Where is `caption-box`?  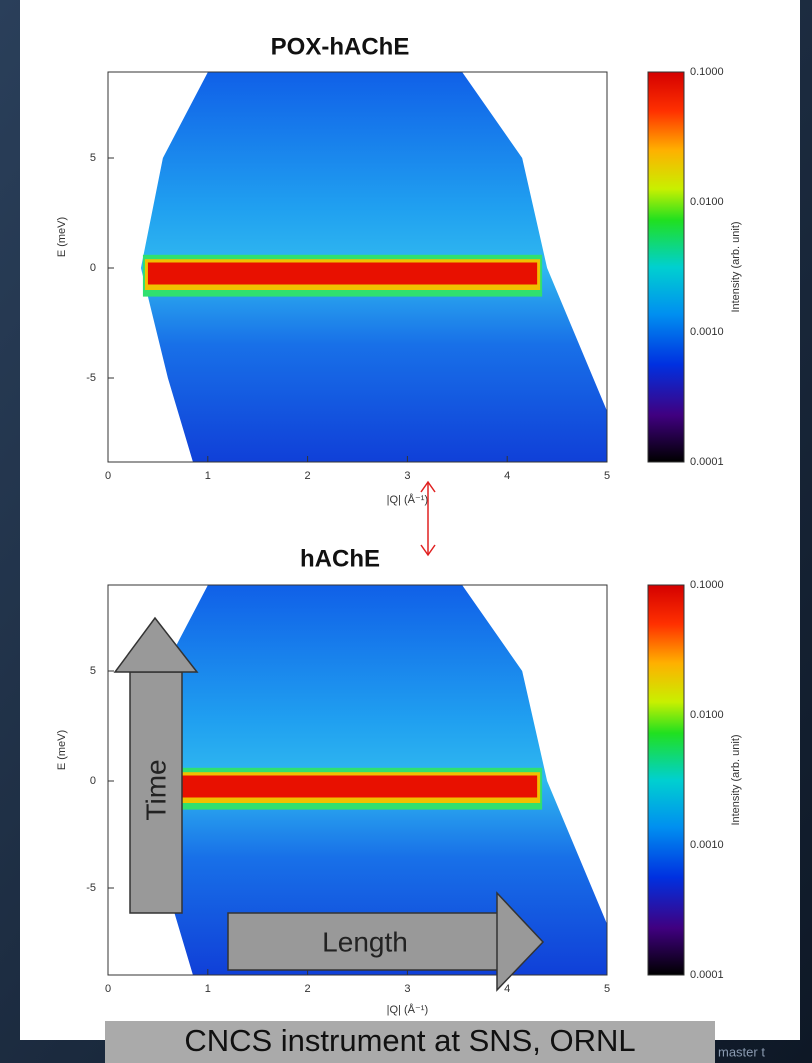
caption-box is located at coordinates (410, 1042).